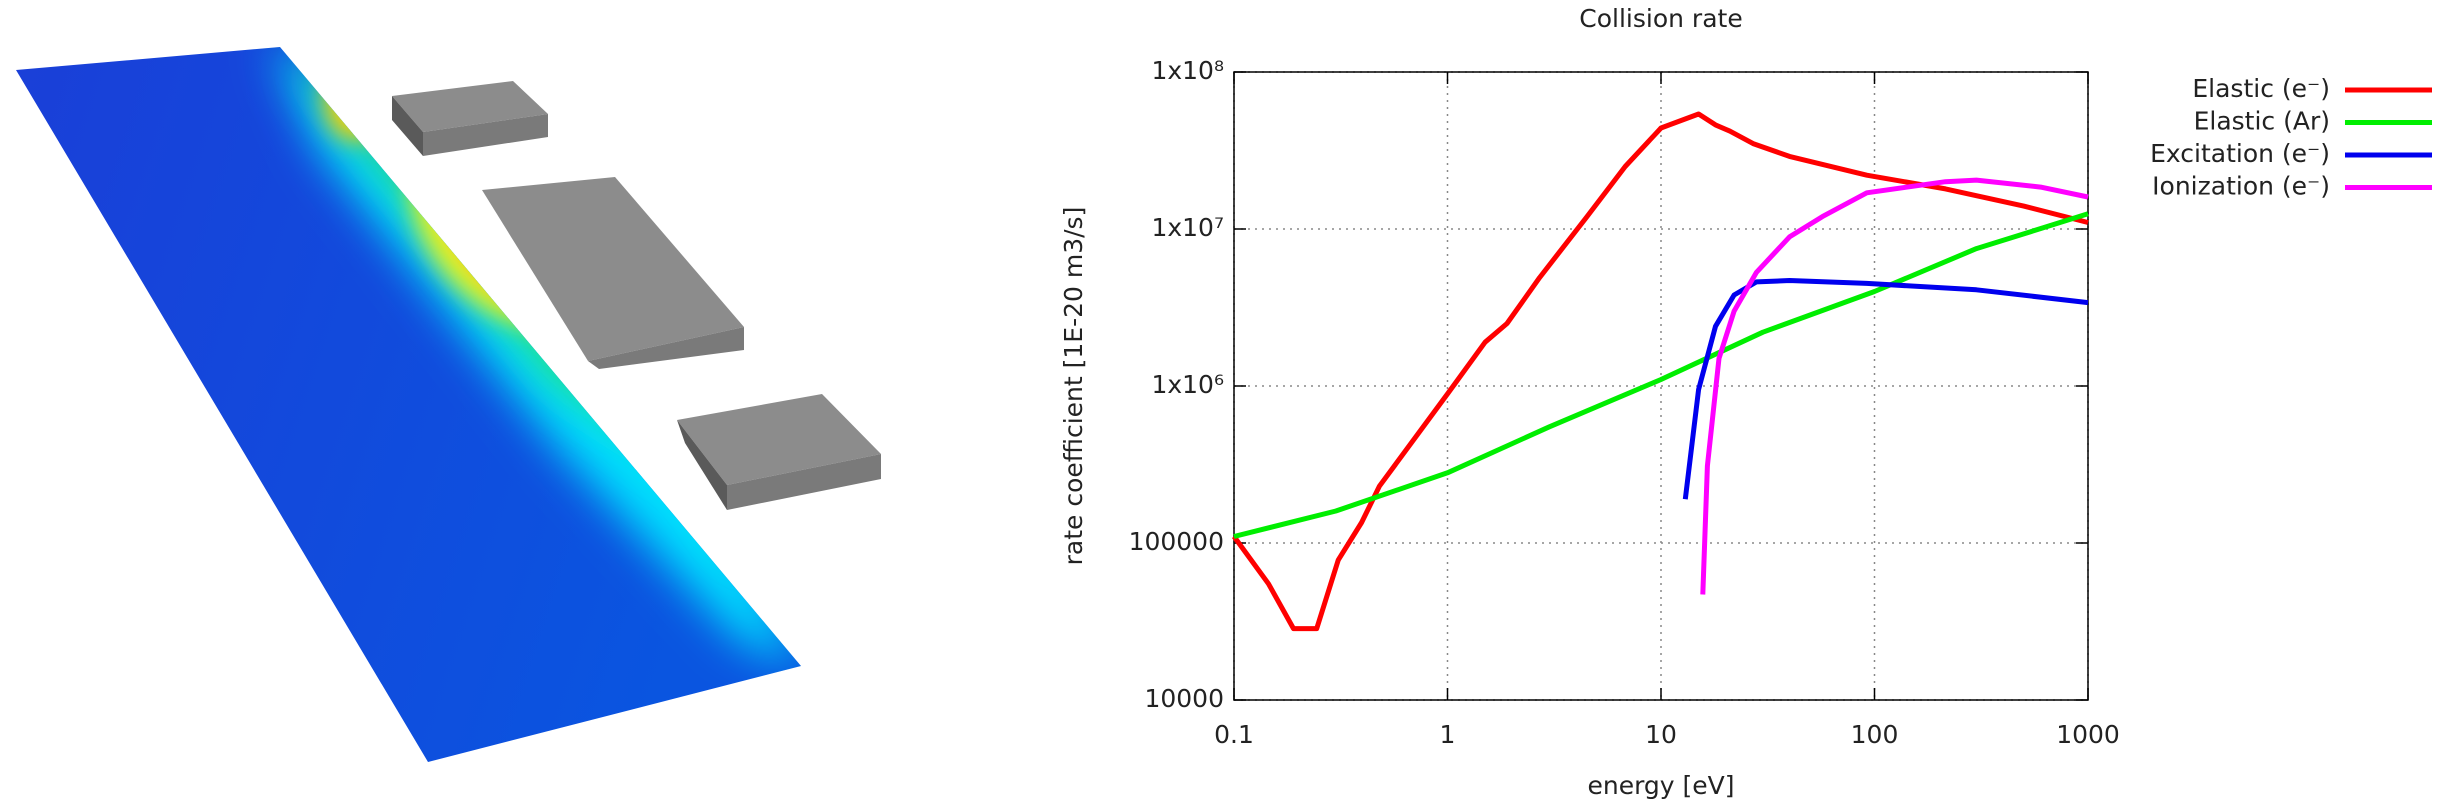 The height and width of the screenshot is (807, 2440). I want to click on y-tick-label: 1x10⁷, so click(1187, 227).